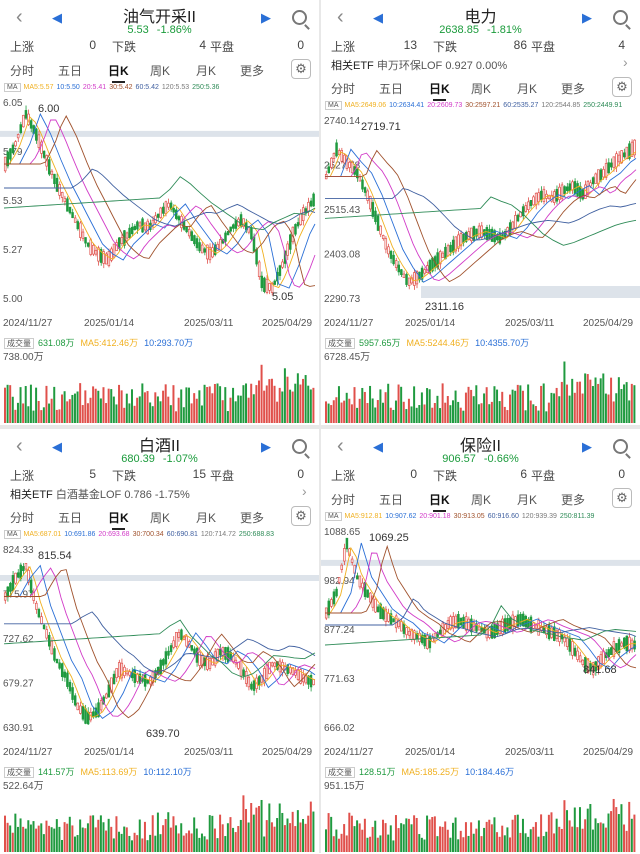 Image resolution: width=640 pixels, height=854 pixels. I want to click on related-etf: 相关ETF 白酒基金LOF 0.786 -1.75% ›, so click(158, 492).